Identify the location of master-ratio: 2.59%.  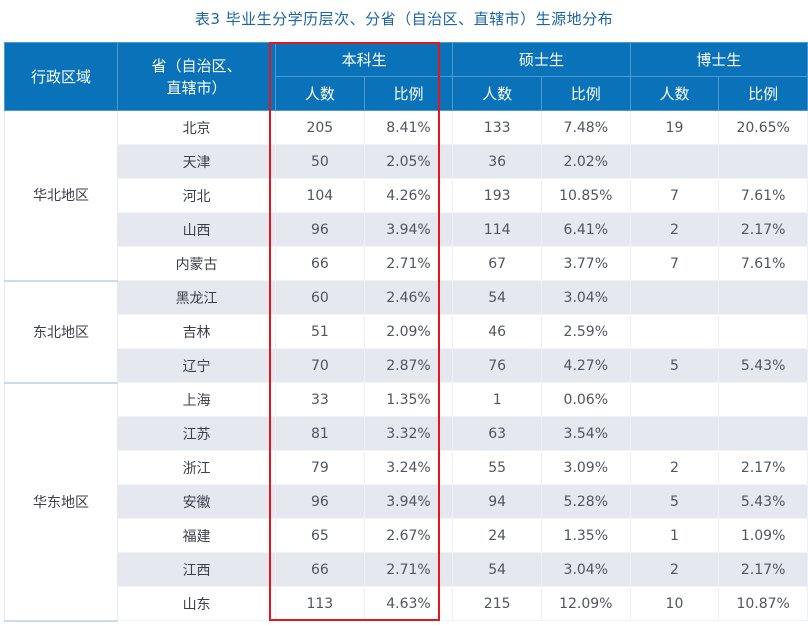
(586, 331).